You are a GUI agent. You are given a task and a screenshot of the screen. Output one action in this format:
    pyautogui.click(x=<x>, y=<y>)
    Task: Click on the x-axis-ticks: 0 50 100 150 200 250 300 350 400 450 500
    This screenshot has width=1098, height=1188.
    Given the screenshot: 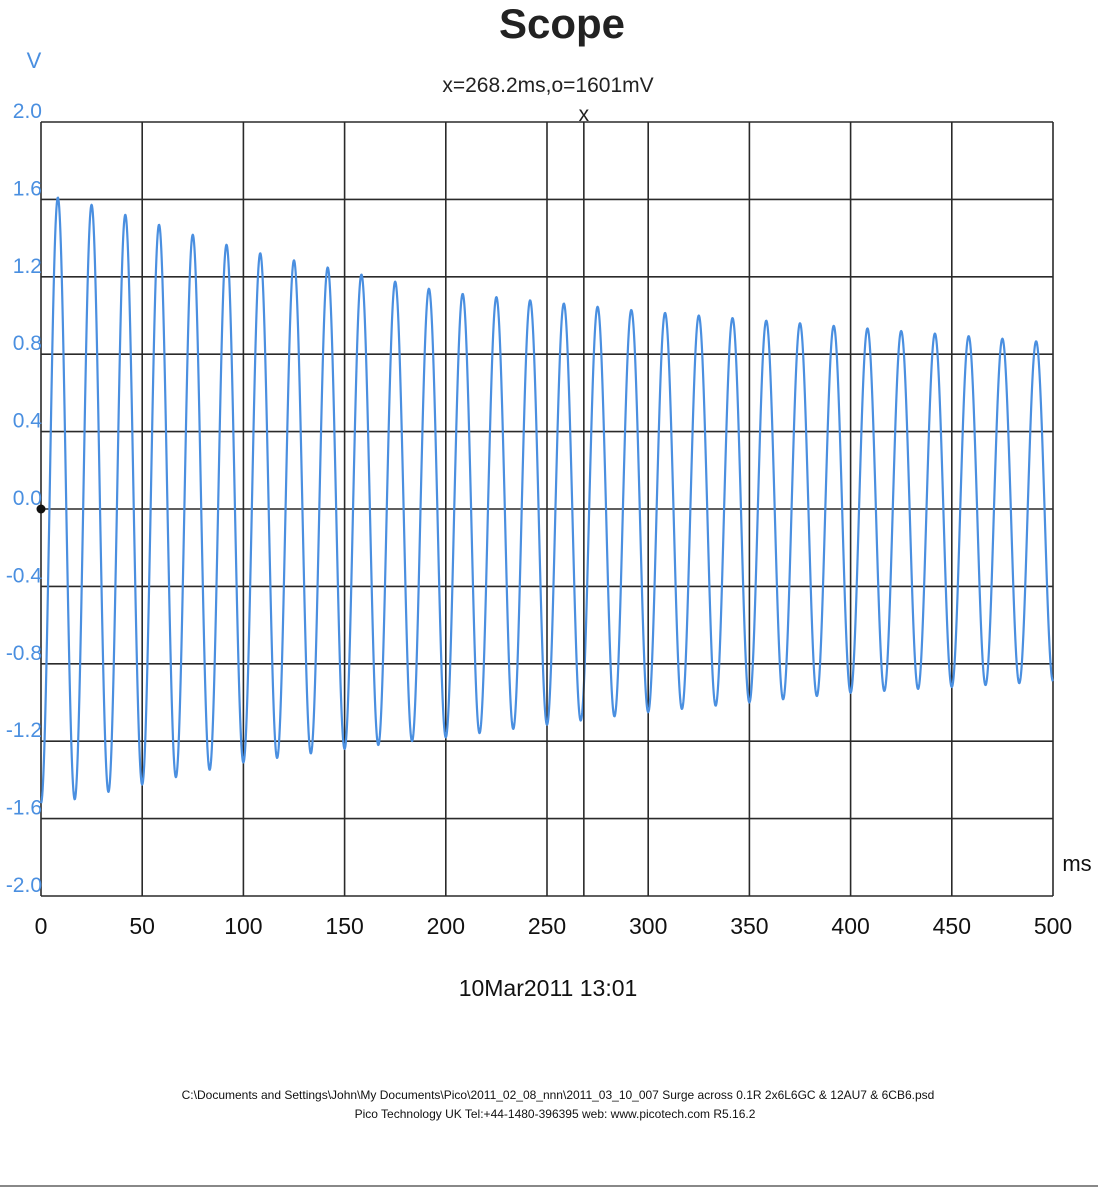 What is the action you would take?
    pyautogui.click(x=554, y=926)
    